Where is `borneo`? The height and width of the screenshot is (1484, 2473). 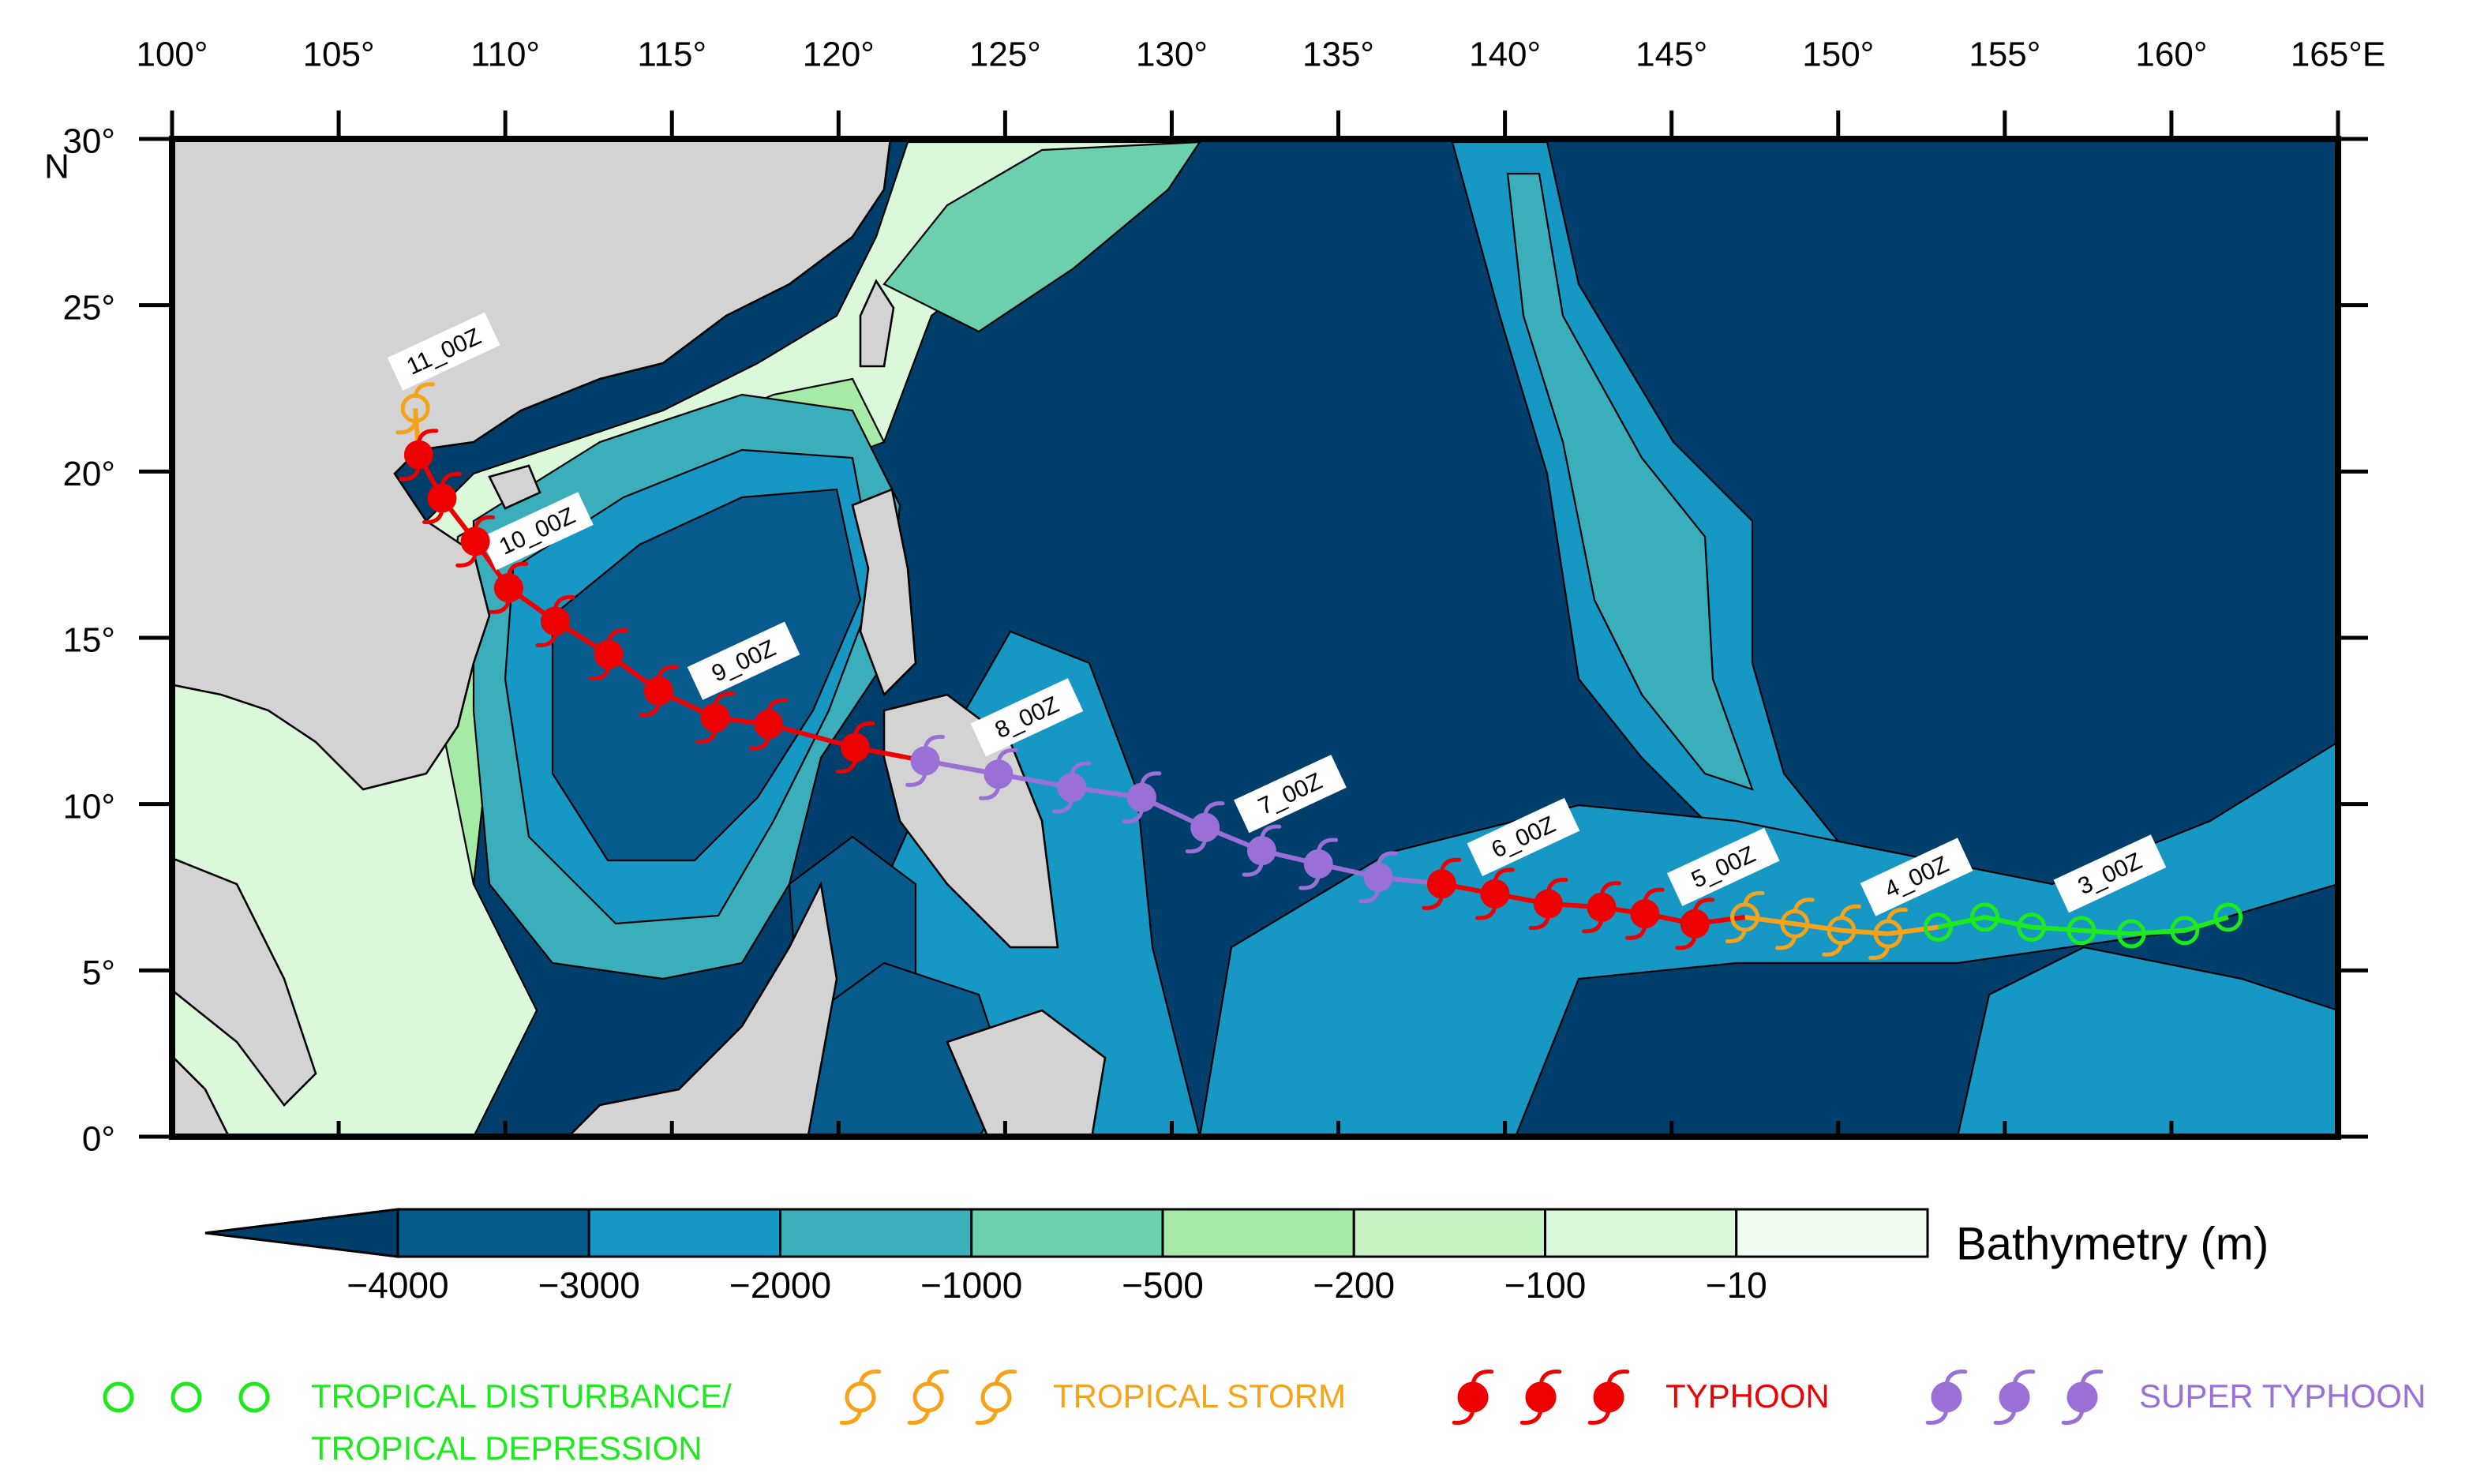
borneo is located at coordinates (702, 1008).